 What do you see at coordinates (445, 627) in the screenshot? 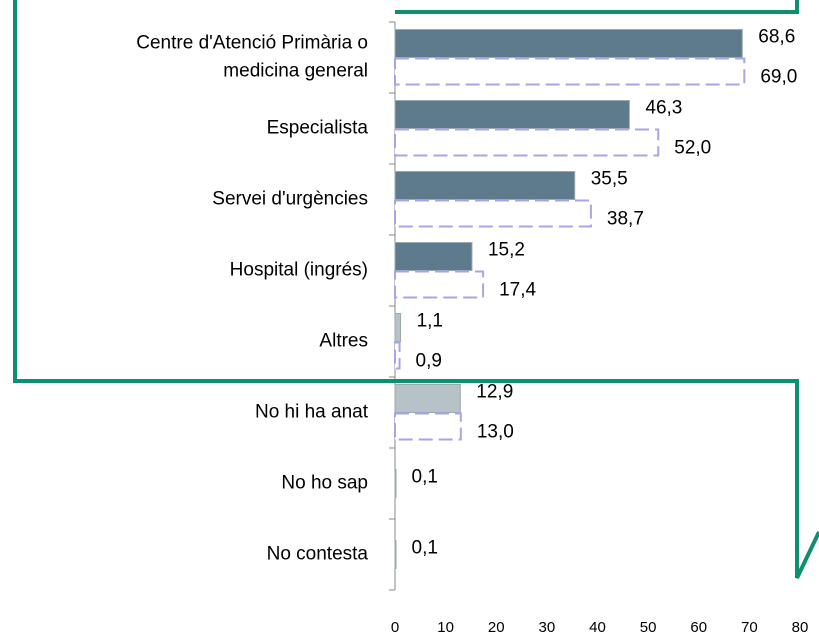
I see `x-tick-label: 10` at bounding box center [445, 627].